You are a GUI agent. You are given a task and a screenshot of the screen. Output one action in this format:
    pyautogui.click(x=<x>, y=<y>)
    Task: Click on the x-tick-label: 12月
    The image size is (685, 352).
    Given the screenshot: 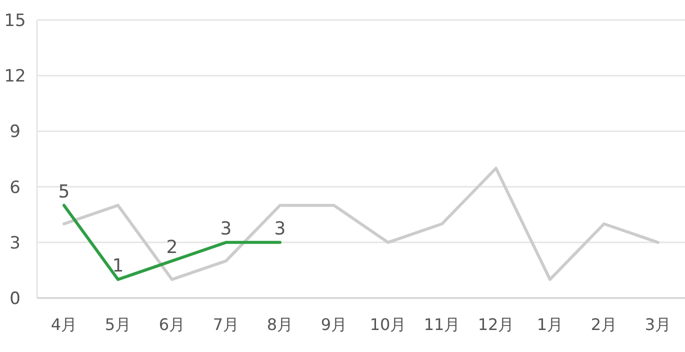 What is the action you would take?
    pyautogui.click(x=496, y=324)
    